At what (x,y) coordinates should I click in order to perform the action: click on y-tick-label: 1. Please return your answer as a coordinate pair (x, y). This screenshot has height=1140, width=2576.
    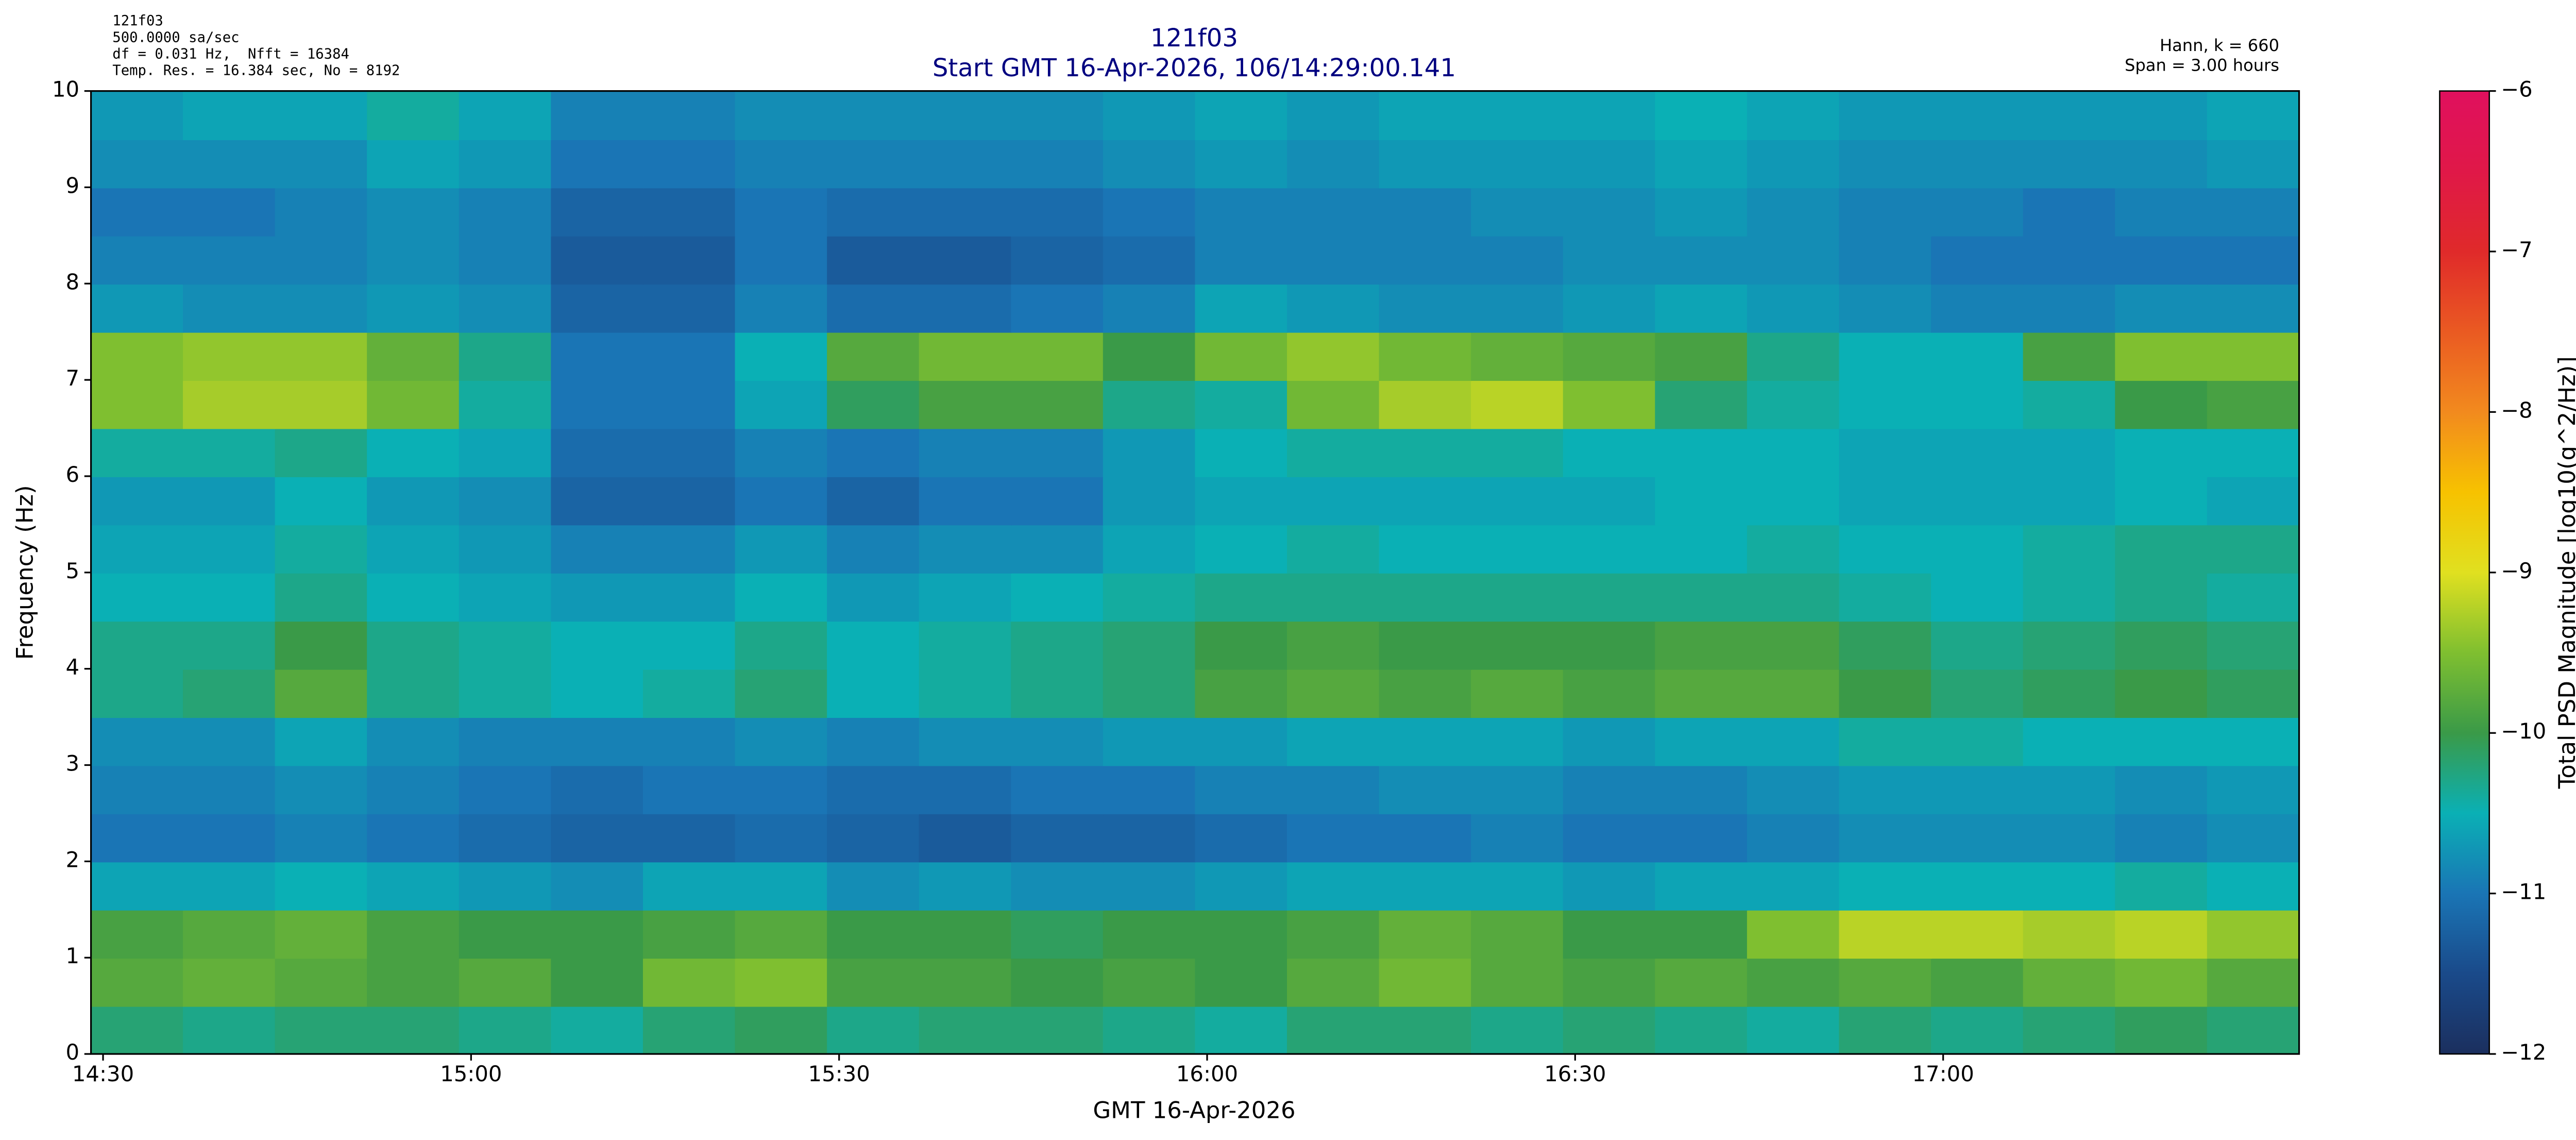
    Looking at the image, I should click on (73, 955).